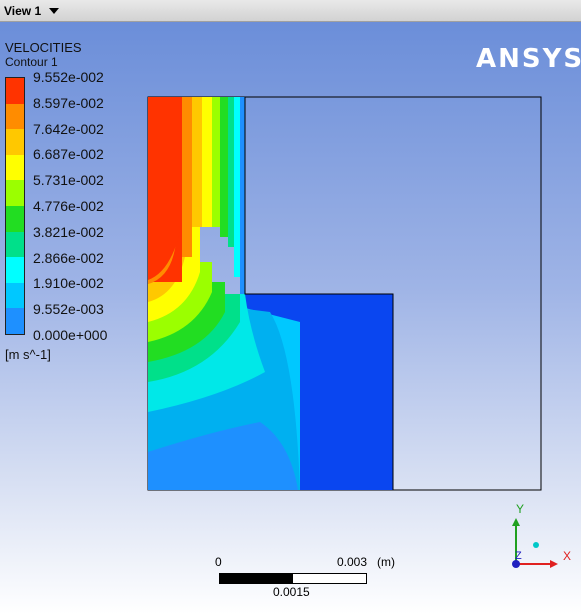  Describe the element at coordinates (43, 47) in the screenshot. I see `legend-title: VELOCITIES` at that location.